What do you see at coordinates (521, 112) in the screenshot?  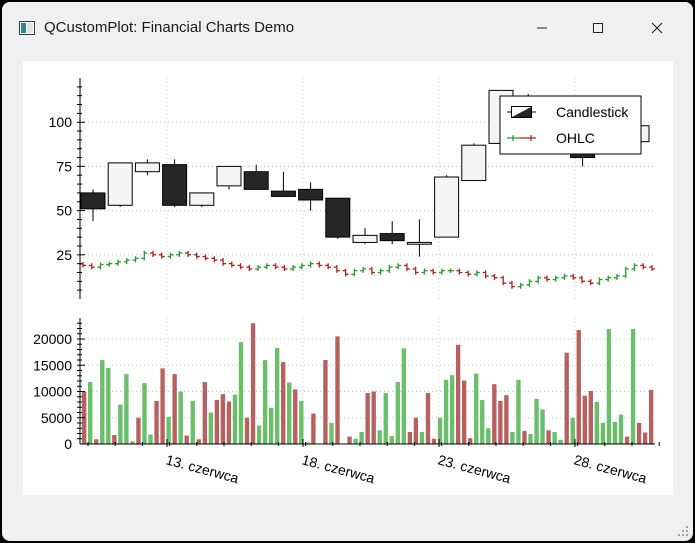 I see `legend-candlestick-icon` at bounding box center [521, 112].